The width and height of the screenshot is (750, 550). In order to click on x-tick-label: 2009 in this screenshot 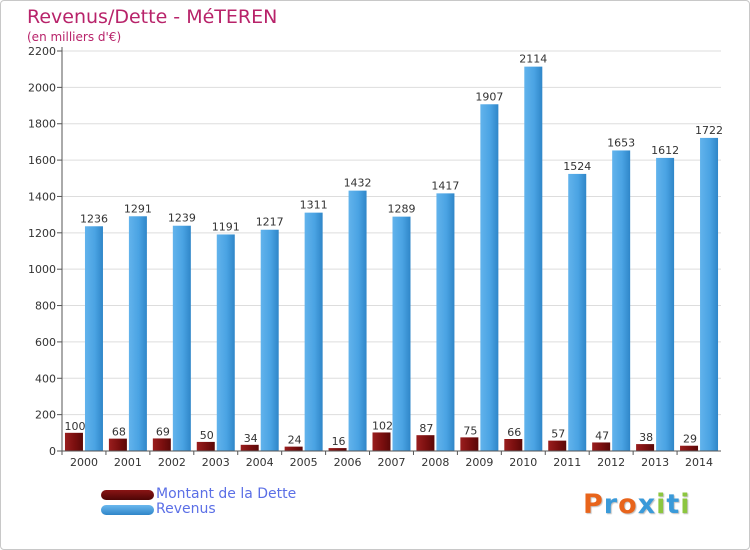, I will do `click(479, 462)`.